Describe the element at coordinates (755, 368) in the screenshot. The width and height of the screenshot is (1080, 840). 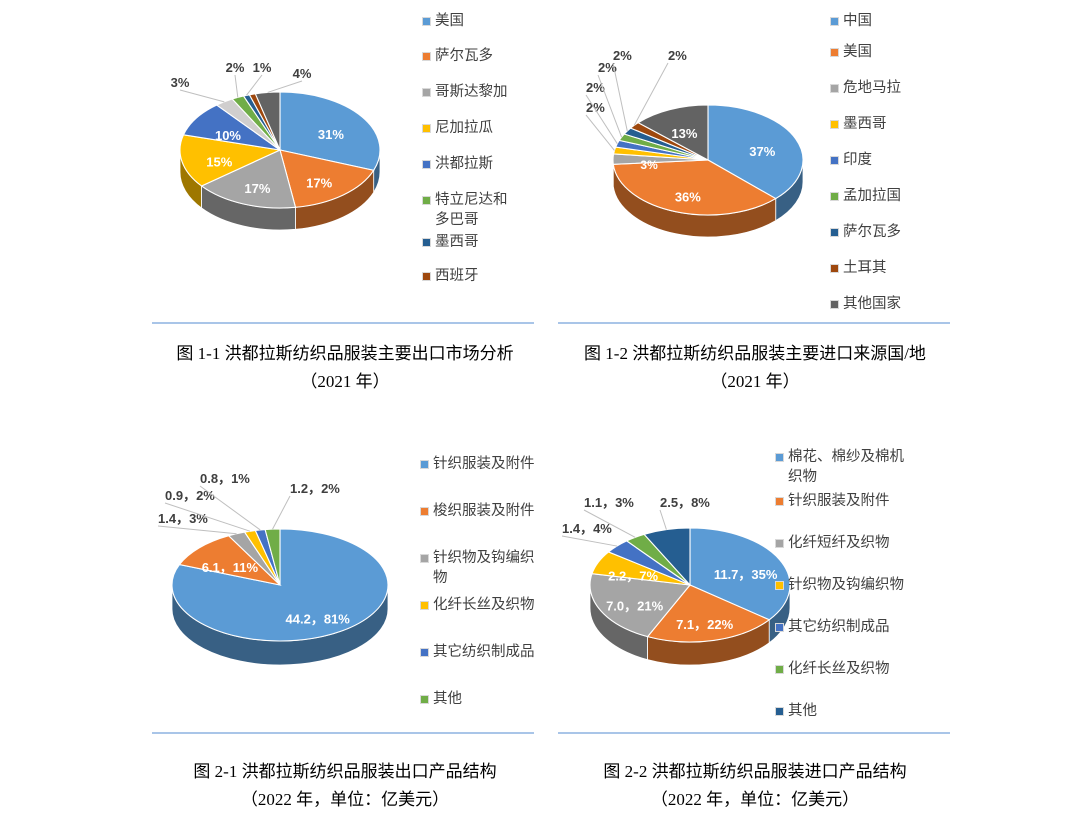
I see `figure-caption-1-2: 图 1-2 洪都拉斯纺织品服装主要进口来源国/地 （2021 年）` at that location.